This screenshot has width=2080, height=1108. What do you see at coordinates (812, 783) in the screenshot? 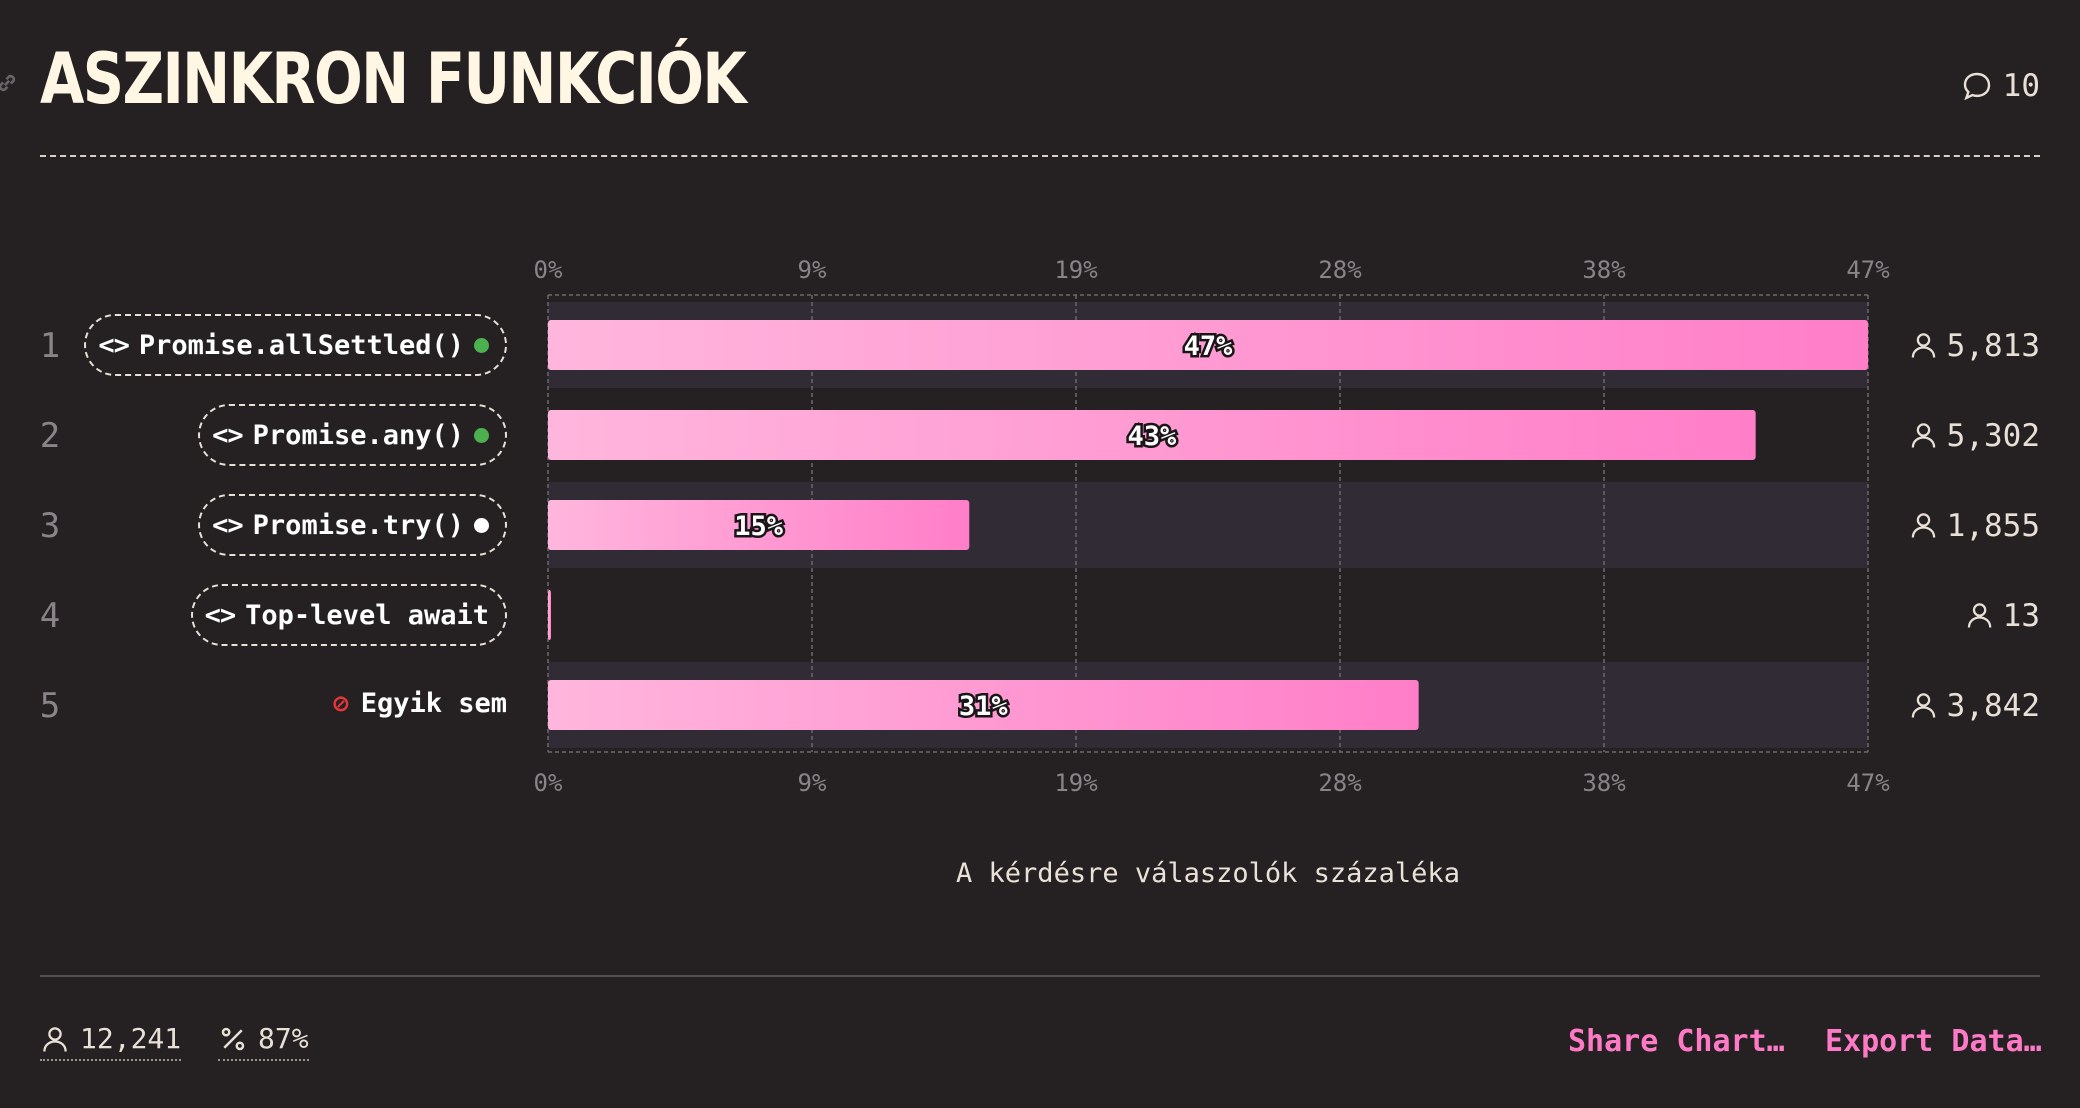
I see `x-tick-label-bottom: 9%` at bounding box center [812, 783].